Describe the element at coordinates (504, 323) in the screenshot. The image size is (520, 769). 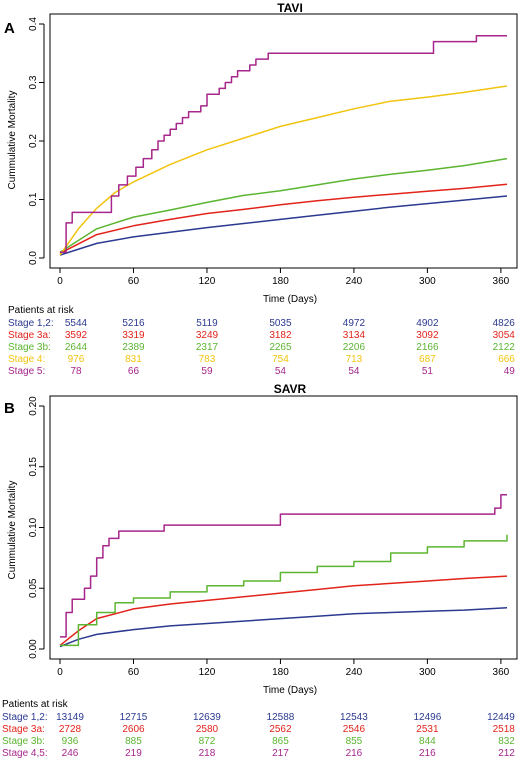
I see `at-risk-value-tavi: 4826` at that location.